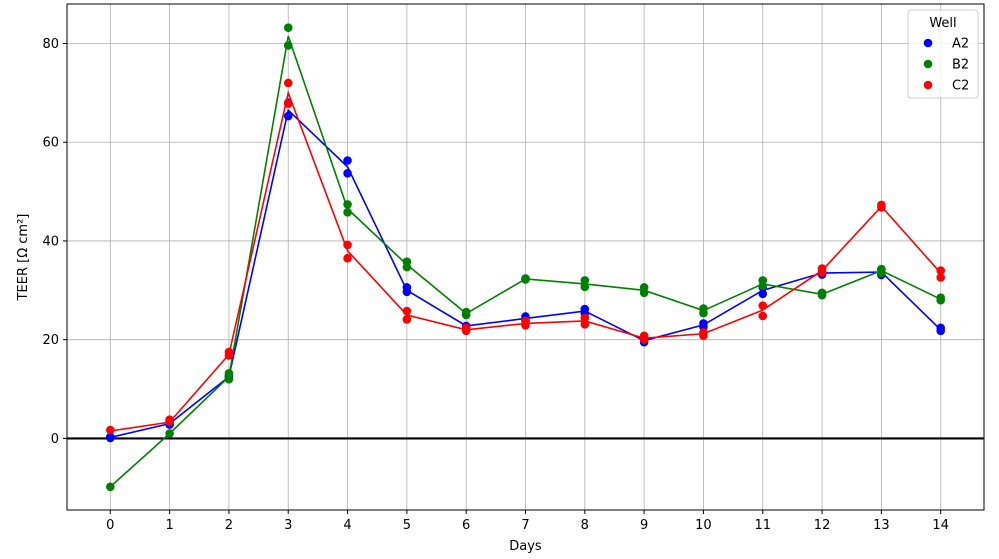  Describe the element at coordinates (940, 525) in the screenshot. I see `x-tick-label: 14` at that location.